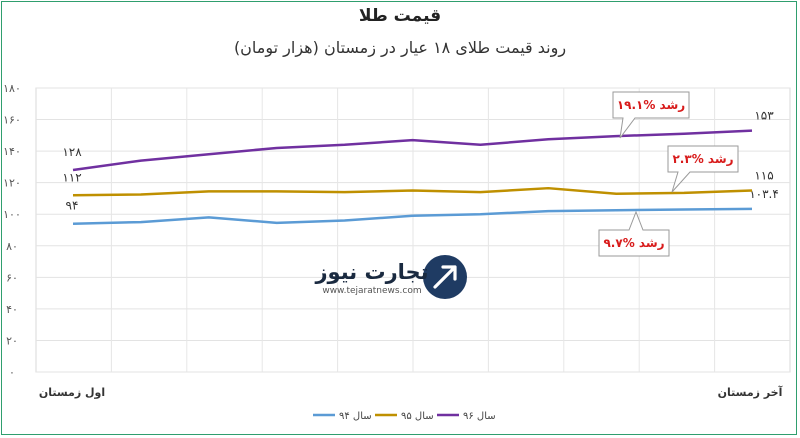 The height and width of the screenshot is (438, 800). What do you see at coordinates (12, 88) in the screenshot?
I see `y-tick-label: ۱۸۰` at bounding box center [12, 88].